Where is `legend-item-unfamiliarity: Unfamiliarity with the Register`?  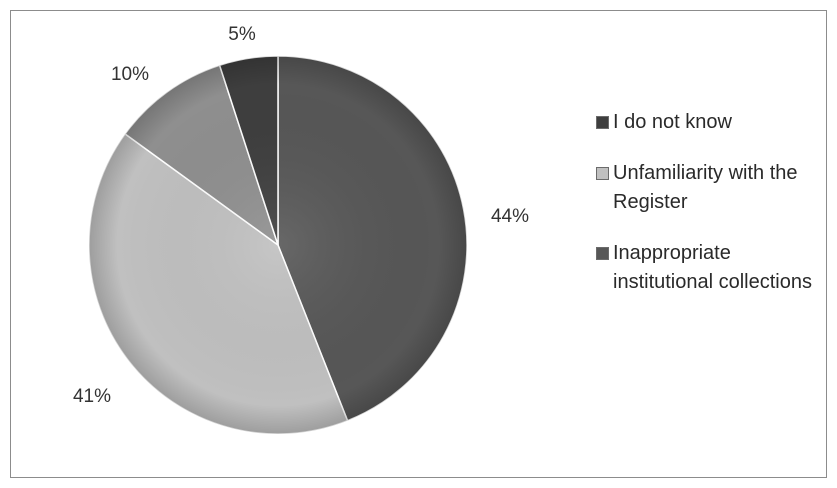
legend-item-unfamiliarity: Unfamiliarity with the Register is located at coordinates (711, 188).